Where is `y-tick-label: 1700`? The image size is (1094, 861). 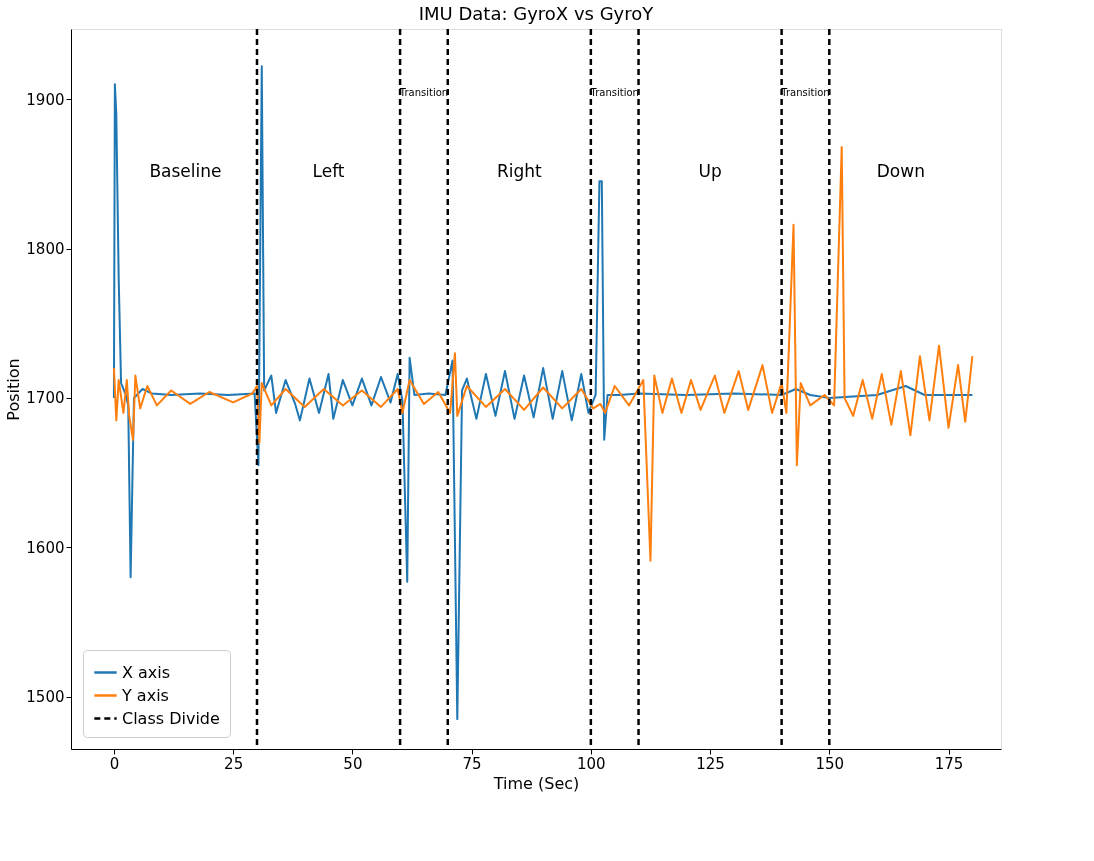
y-tick-label: 1700 is located at coordinates (45, 398).